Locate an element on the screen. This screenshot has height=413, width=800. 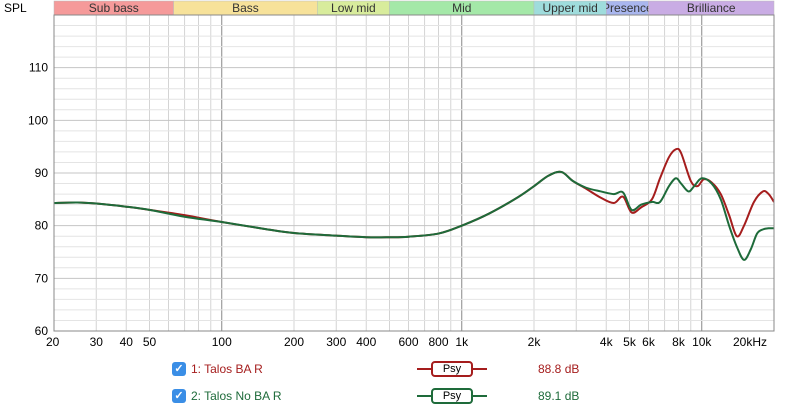
x-tick-label: 8k is located at coordinates (679, 342).